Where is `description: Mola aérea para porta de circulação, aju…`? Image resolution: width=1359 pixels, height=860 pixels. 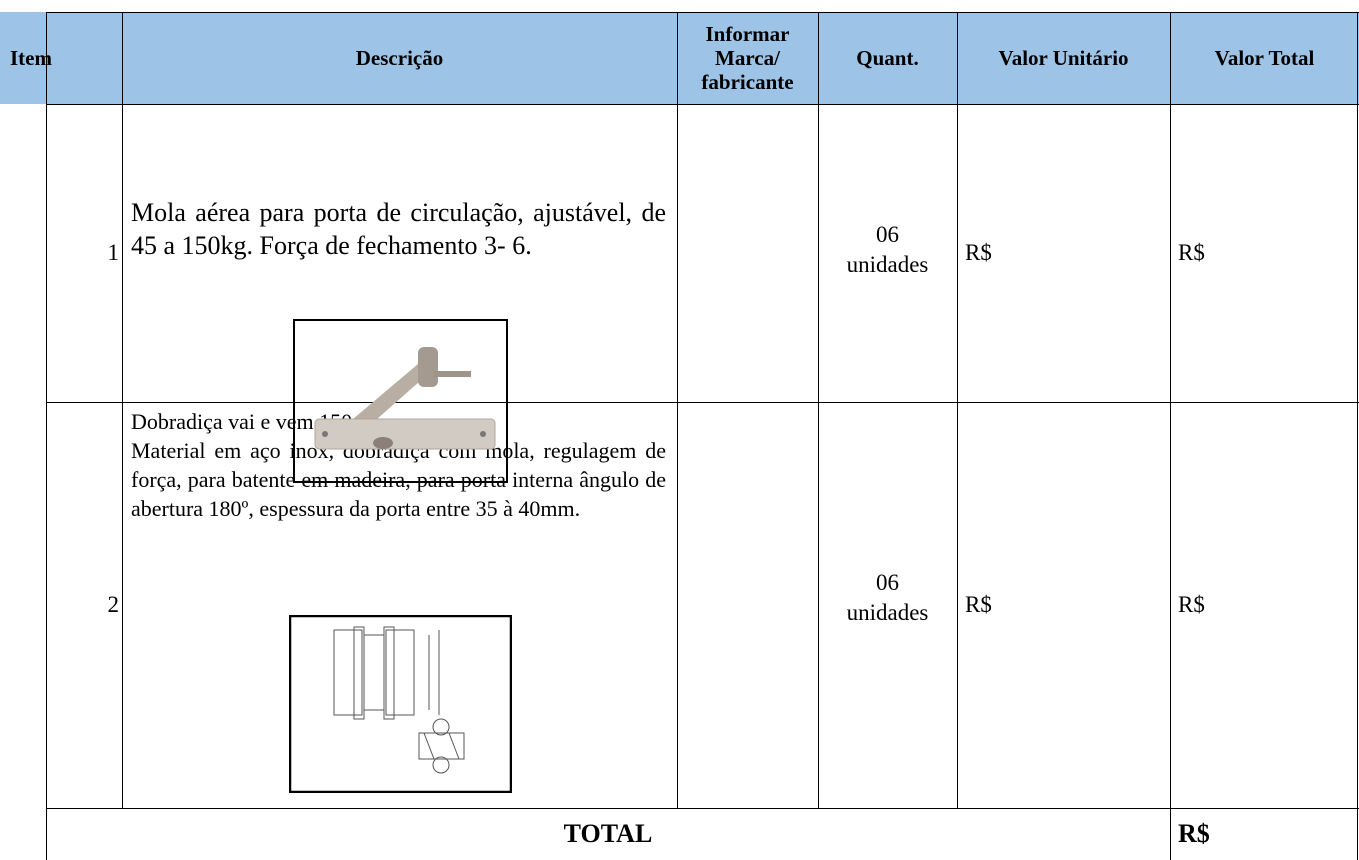
description: Mola aérea para porta de circulação, aju… is located at coordinates (398, 229).